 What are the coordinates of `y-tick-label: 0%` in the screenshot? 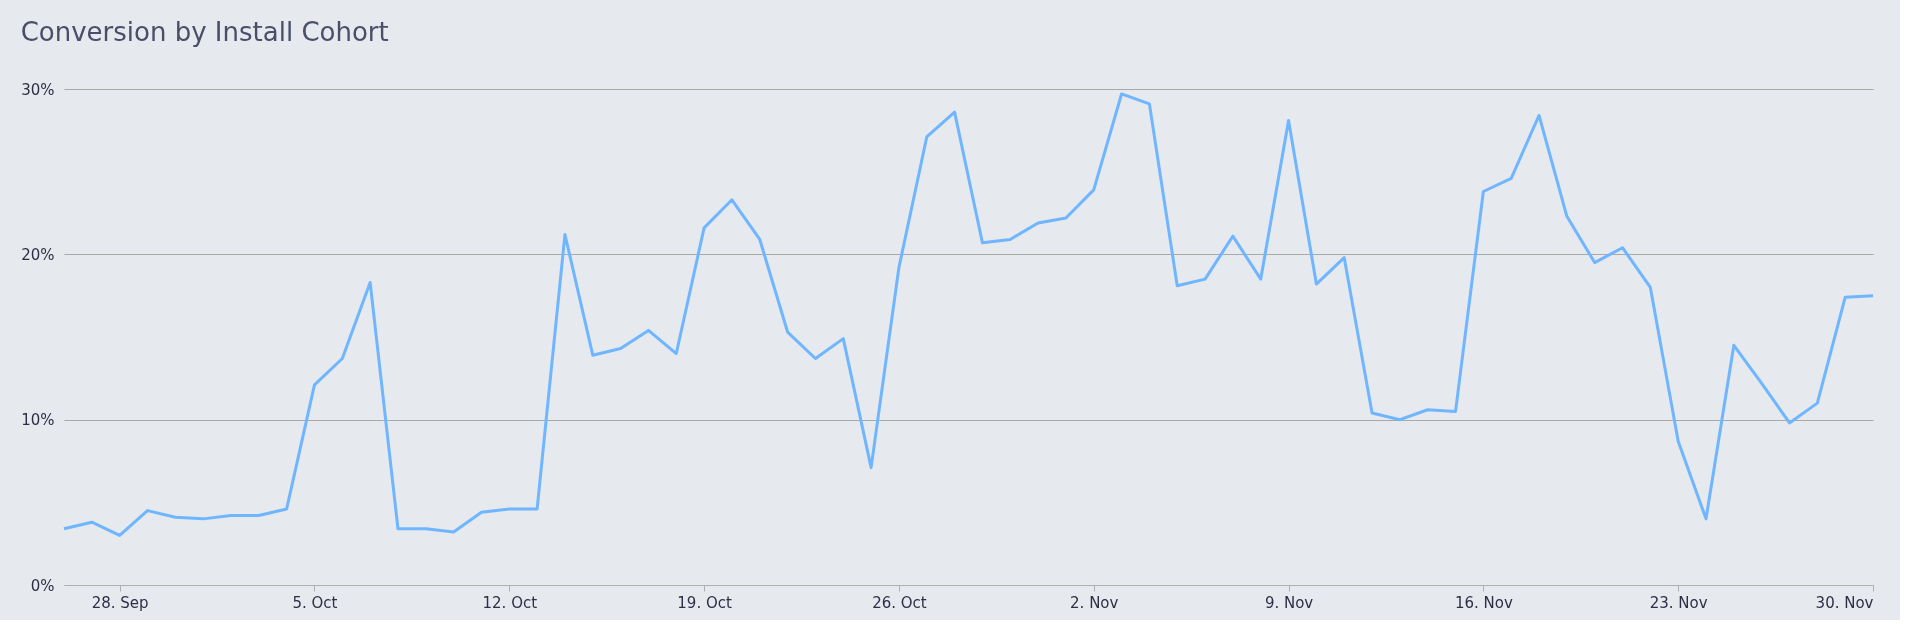 It's located at (42, 585).